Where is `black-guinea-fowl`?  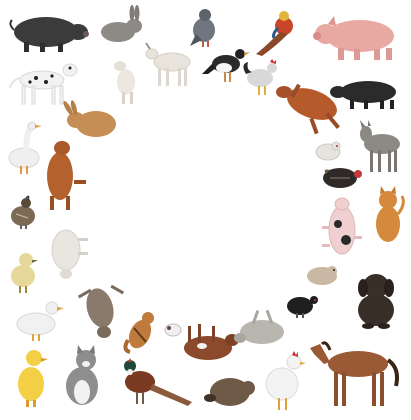
black-guinea-fowl is located at coordinates (302, 304).